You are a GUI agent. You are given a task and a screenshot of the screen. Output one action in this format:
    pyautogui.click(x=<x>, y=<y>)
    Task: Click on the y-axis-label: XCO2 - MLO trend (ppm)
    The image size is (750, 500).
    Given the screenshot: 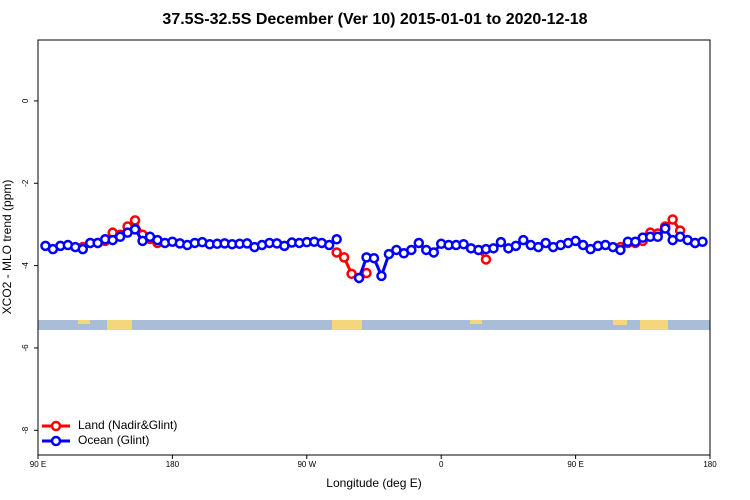 What is the action you would take?
    pyautogui.click(x=7, y=247)
    